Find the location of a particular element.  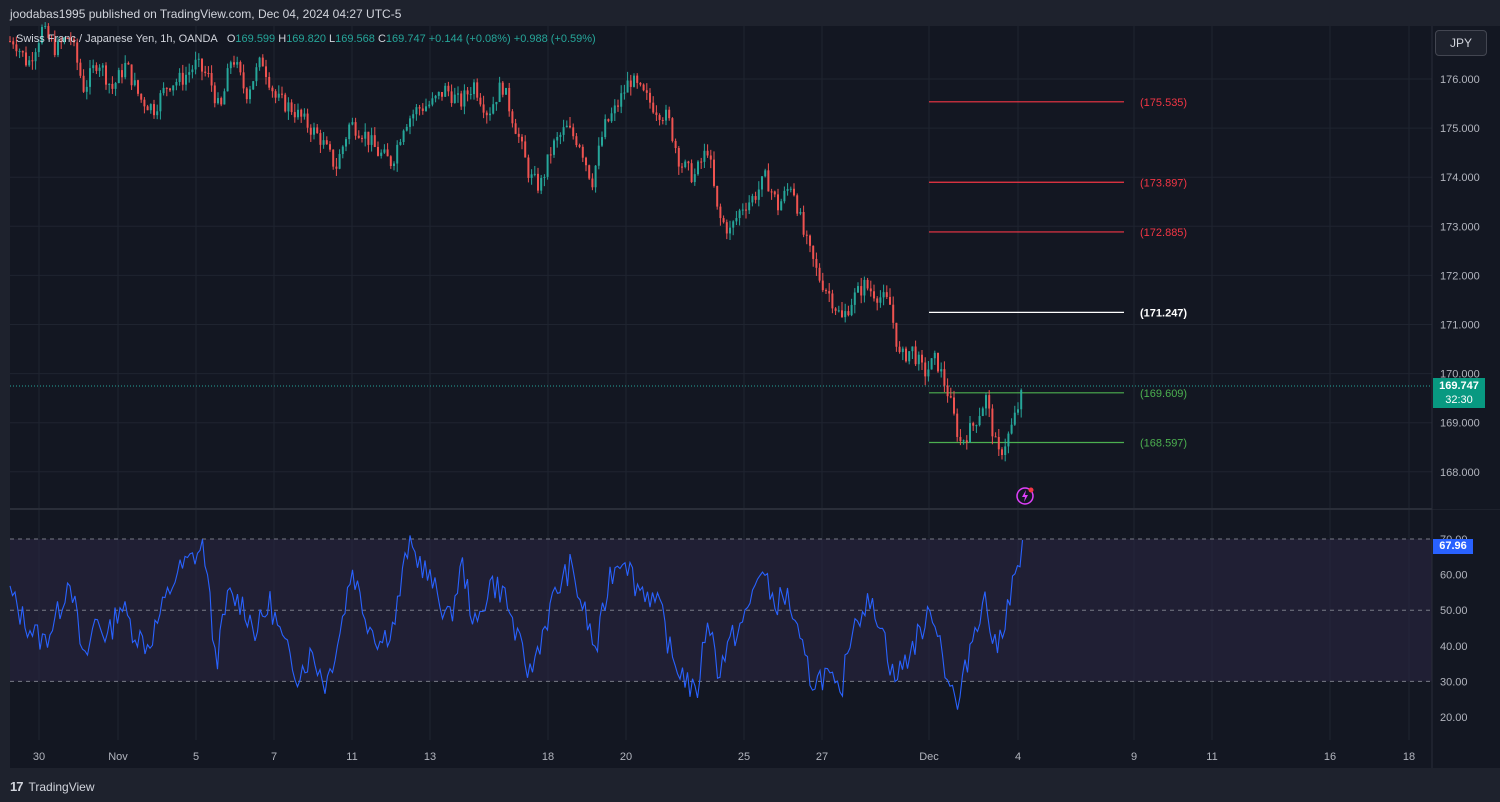

time-axis-bg is located at coordinates (755, 754).